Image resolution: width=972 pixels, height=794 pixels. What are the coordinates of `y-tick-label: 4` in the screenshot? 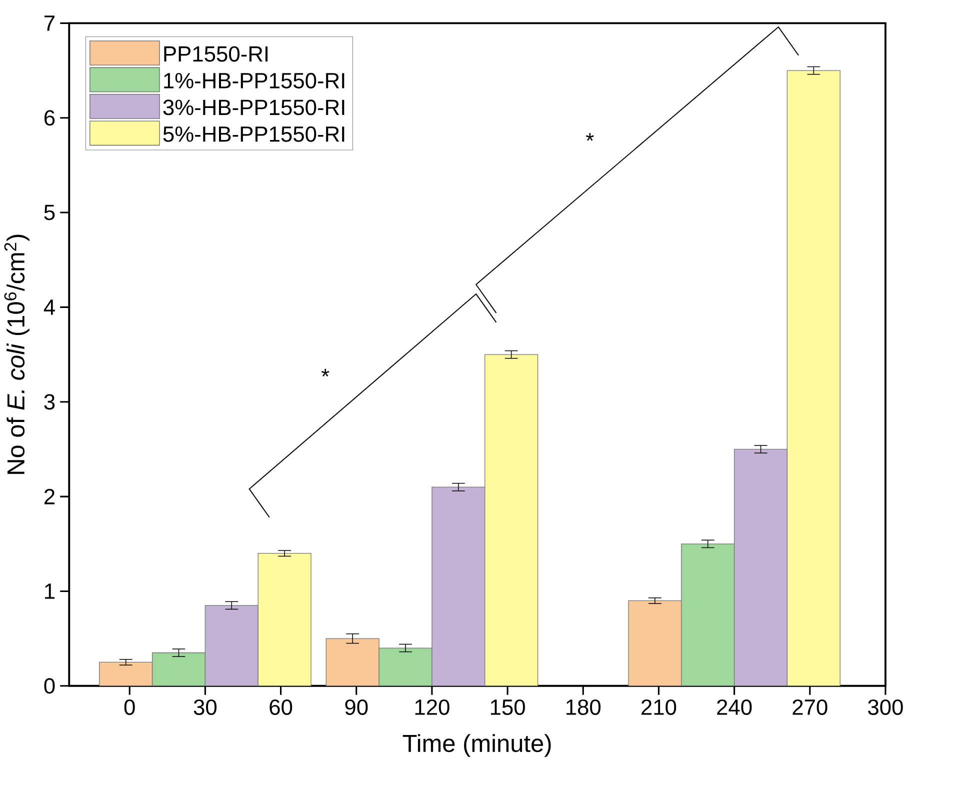 It's located at (49, 307).